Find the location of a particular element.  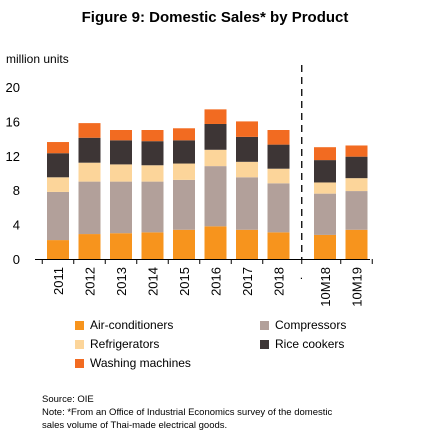

y-tick-label: 12 is located at coordinates (13, 156).